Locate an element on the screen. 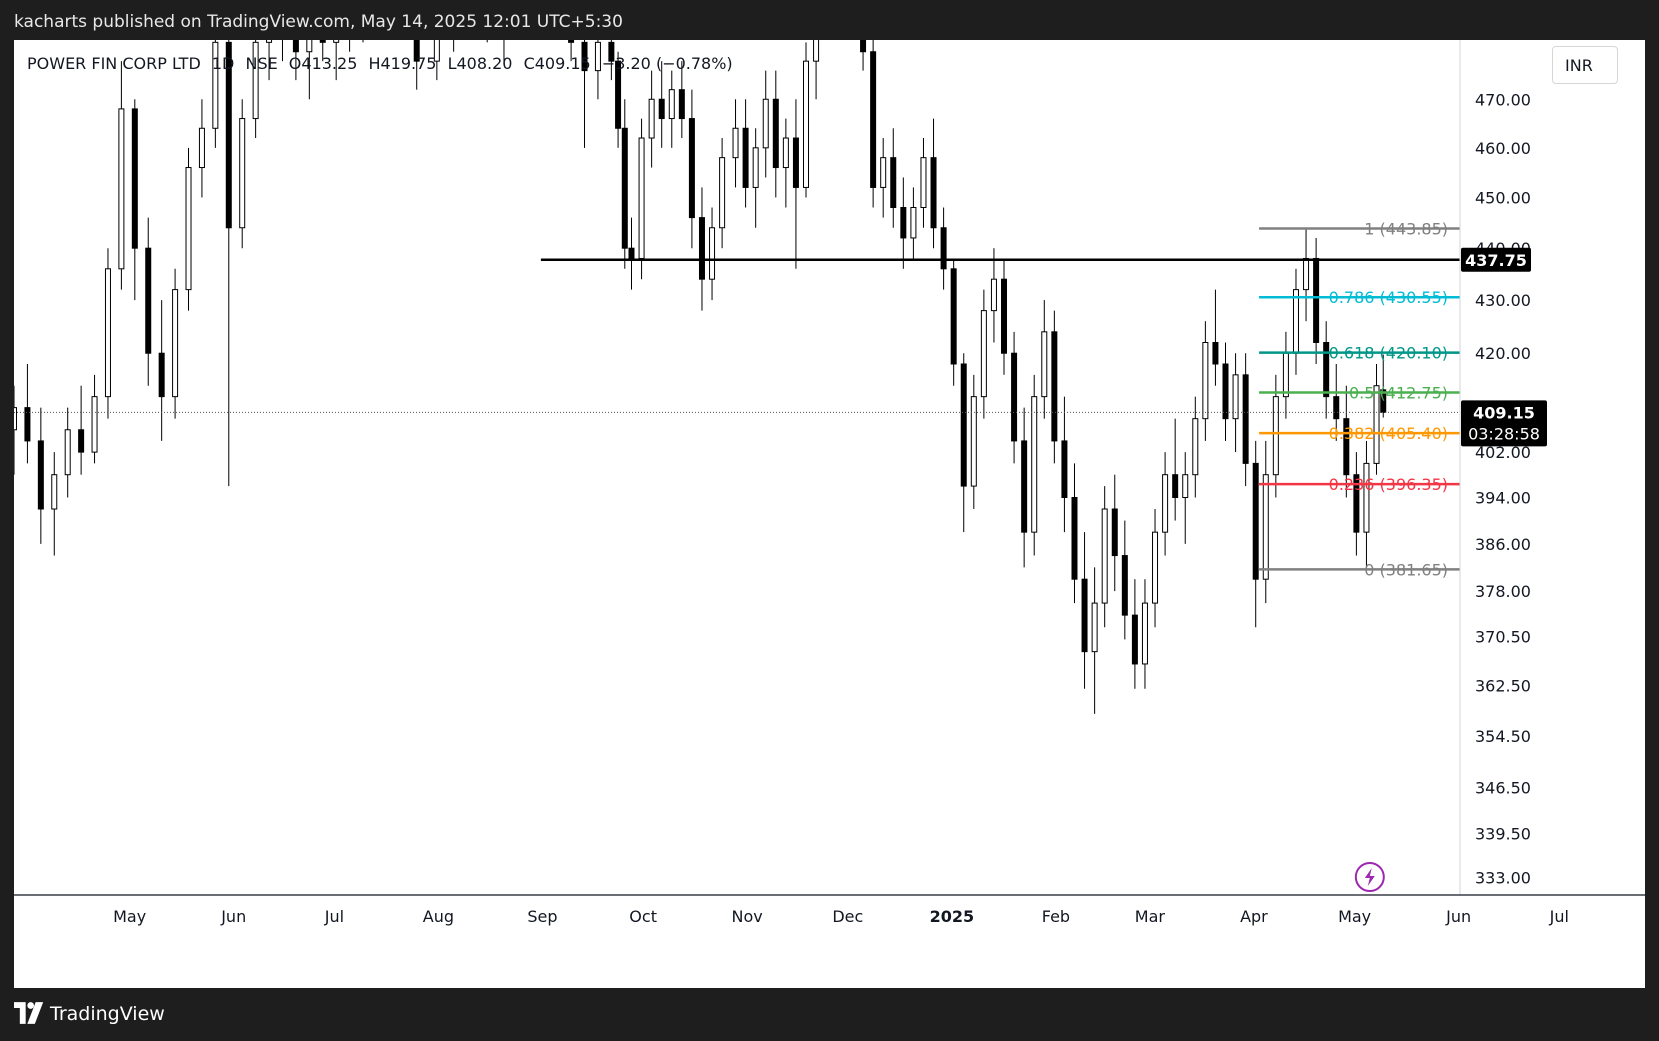 Image resolution: width=1659 pixels, height=1041 pixels. tradingview-brand: TradingView is located at coordinates (107, 1014).